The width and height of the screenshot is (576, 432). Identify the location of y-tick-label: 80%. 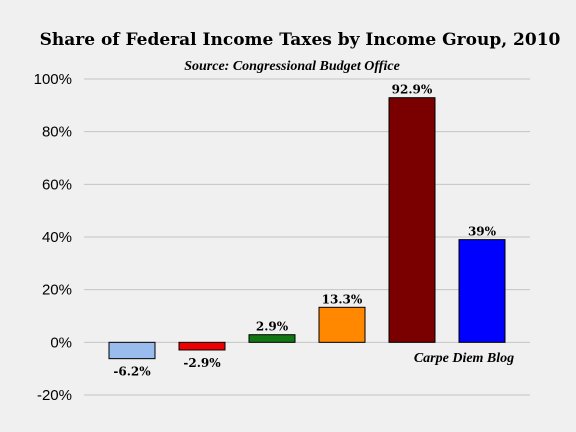
(57, 132).